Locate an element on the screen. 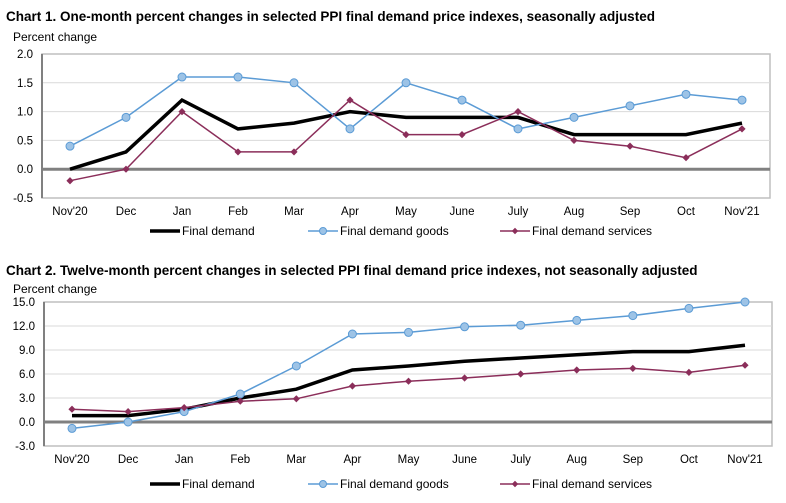  y-tick-label: 2.0 is located at coordinates (25, 55).